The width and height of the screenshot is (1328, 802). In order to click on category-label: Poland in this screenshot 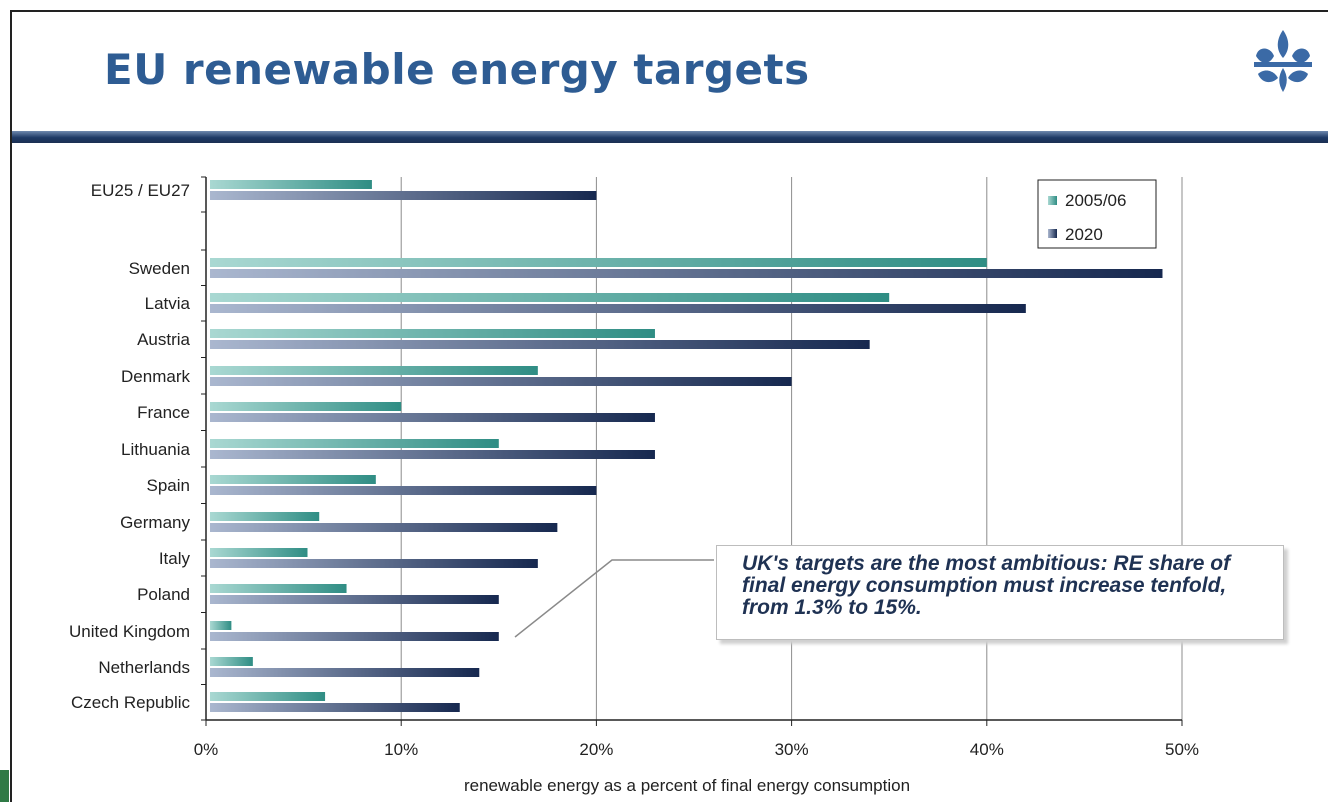, I will do `click(163, 594)`.